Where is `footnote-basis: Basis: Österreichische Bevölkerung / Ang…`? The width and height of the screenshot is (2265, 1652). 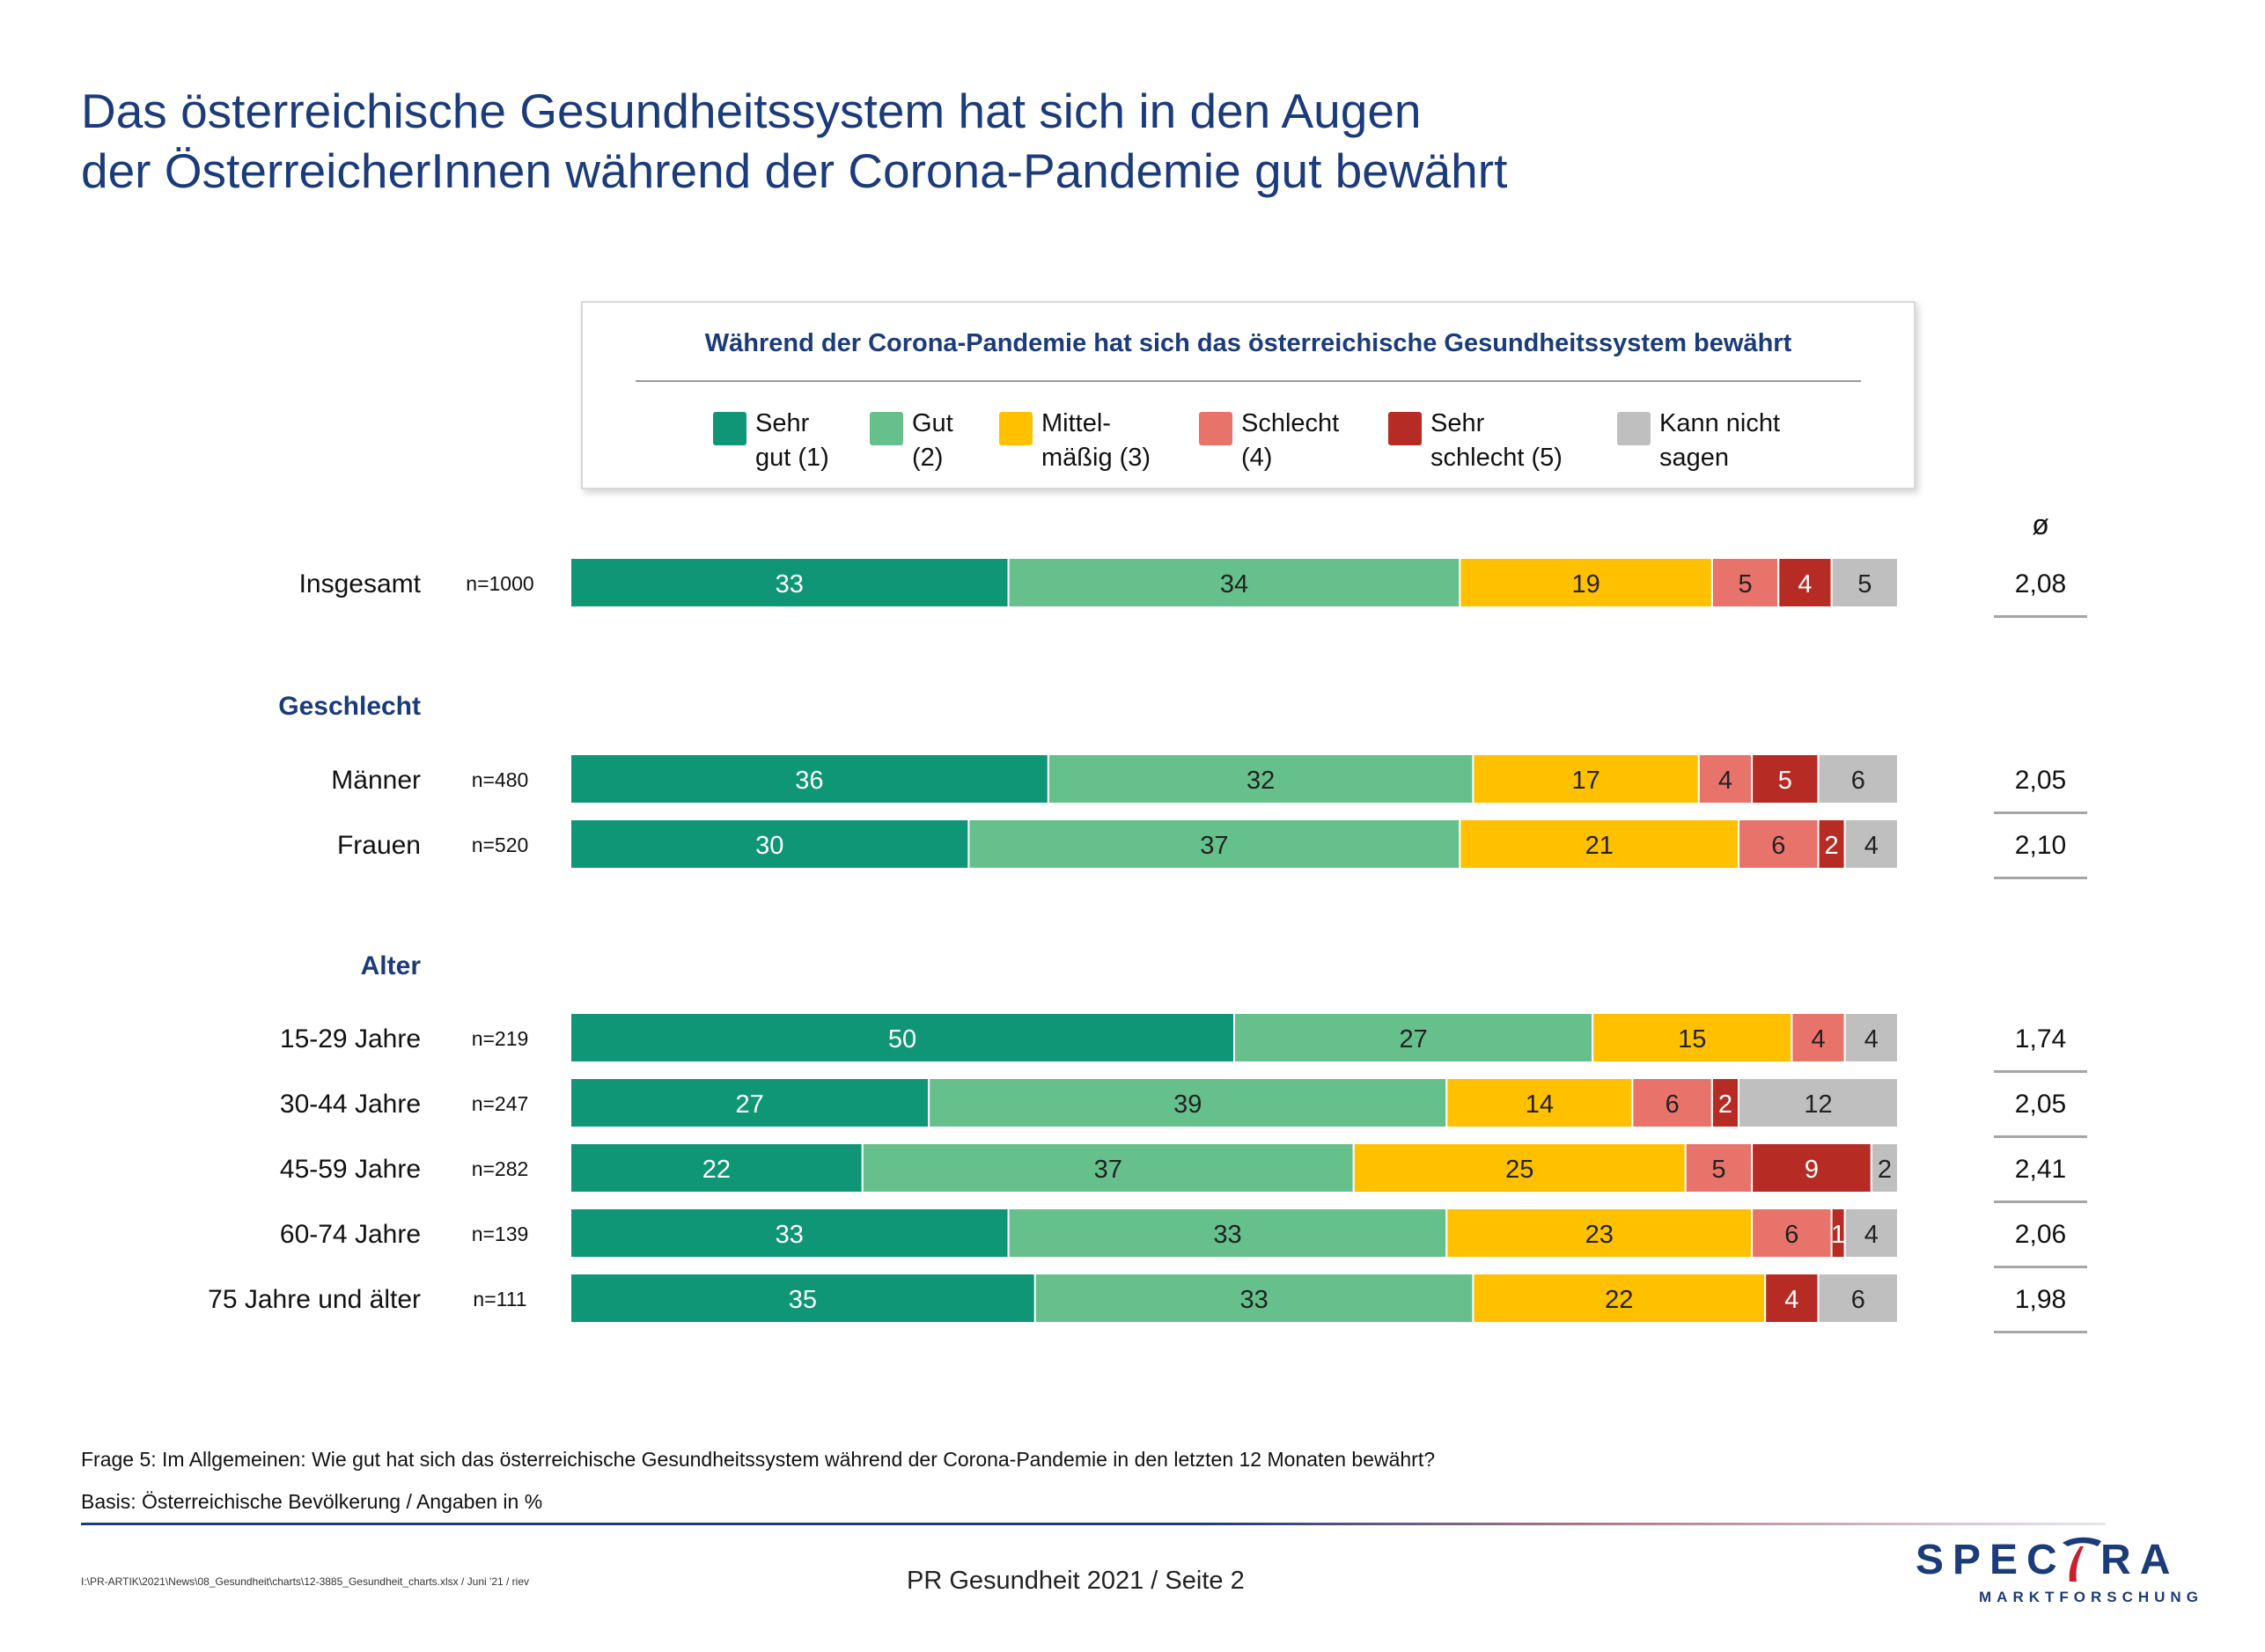 footnote-basis: Basis: Österreichische Bevölkerung / Ang… is located at coordinates (312, 1501).